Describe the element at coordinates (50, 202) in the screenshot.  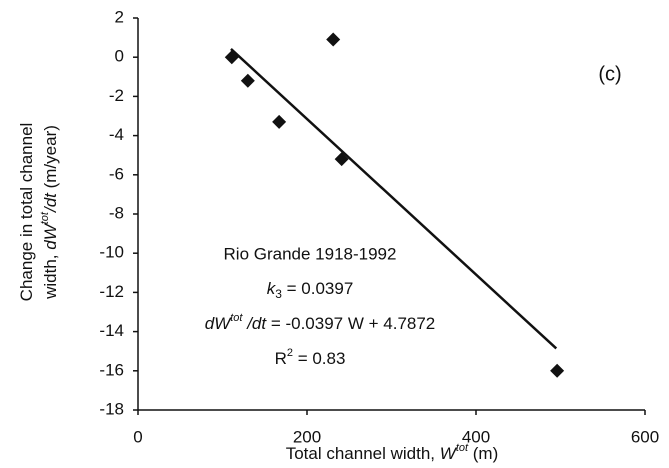
I see `yl13: /dt` at that location.